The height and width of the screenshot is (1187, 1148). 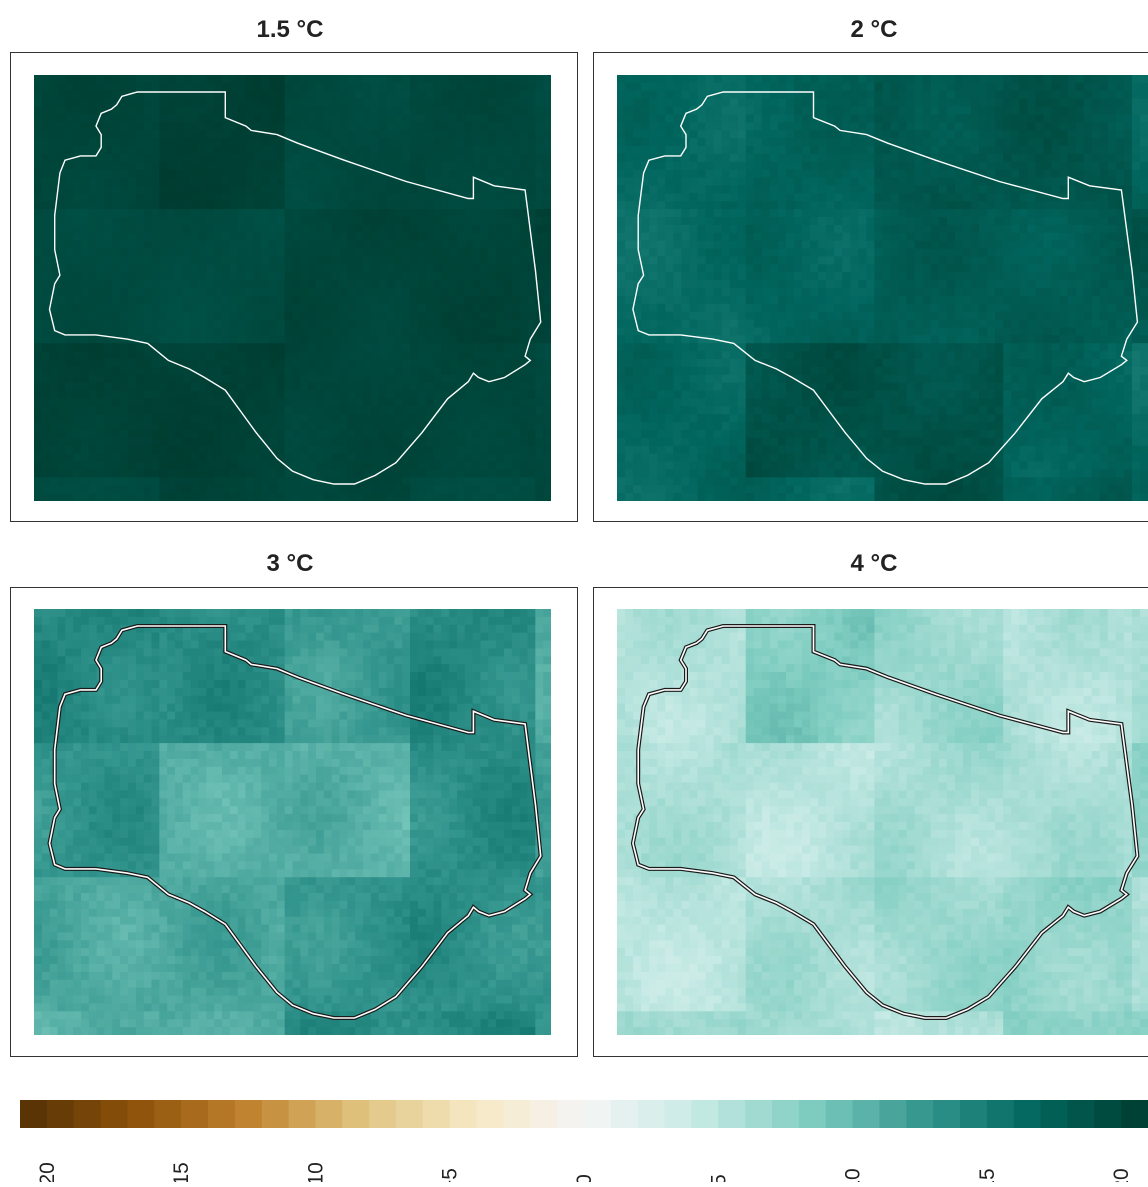 I want to click on colorbar-tick-label: −10, so click(x=315, y=1172).